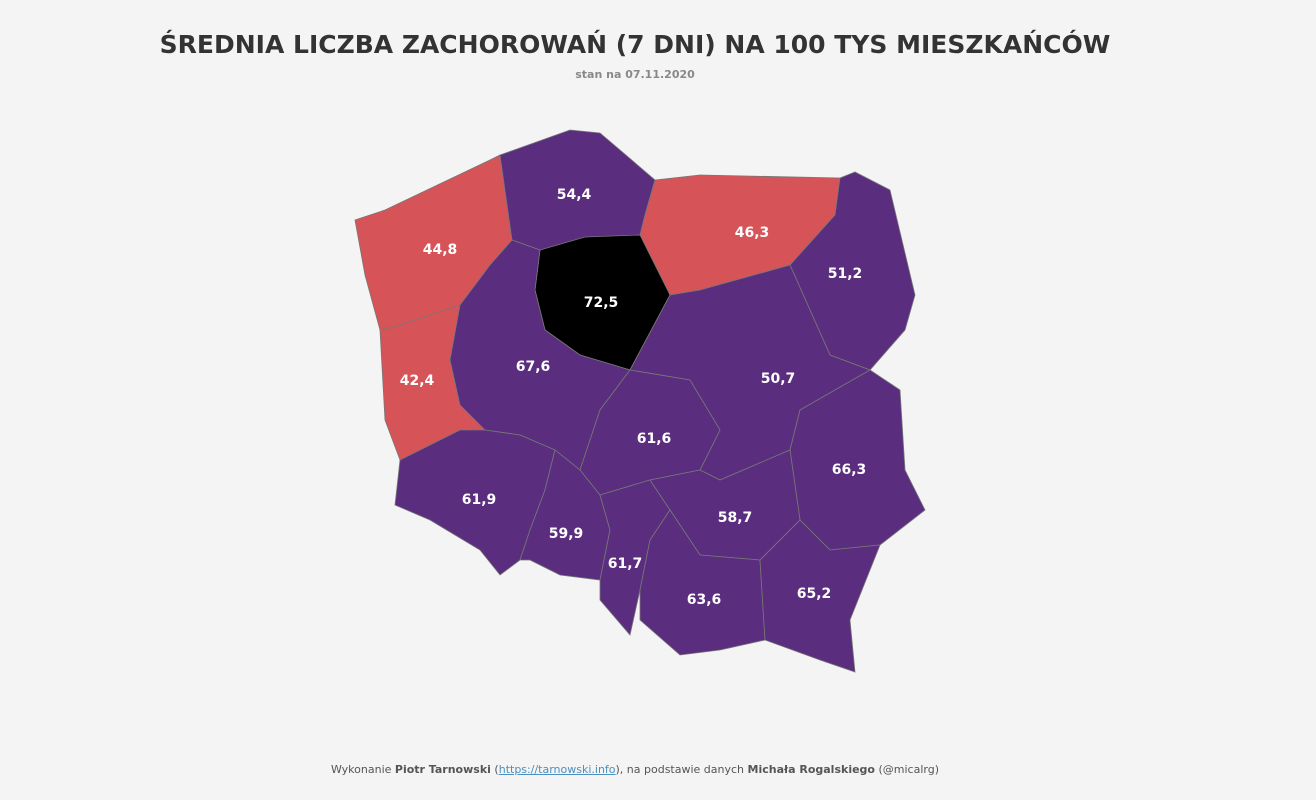 The width and height of the screenshot is (1316, 800). I want to click on region-value: 46,3, so click(752, 233).